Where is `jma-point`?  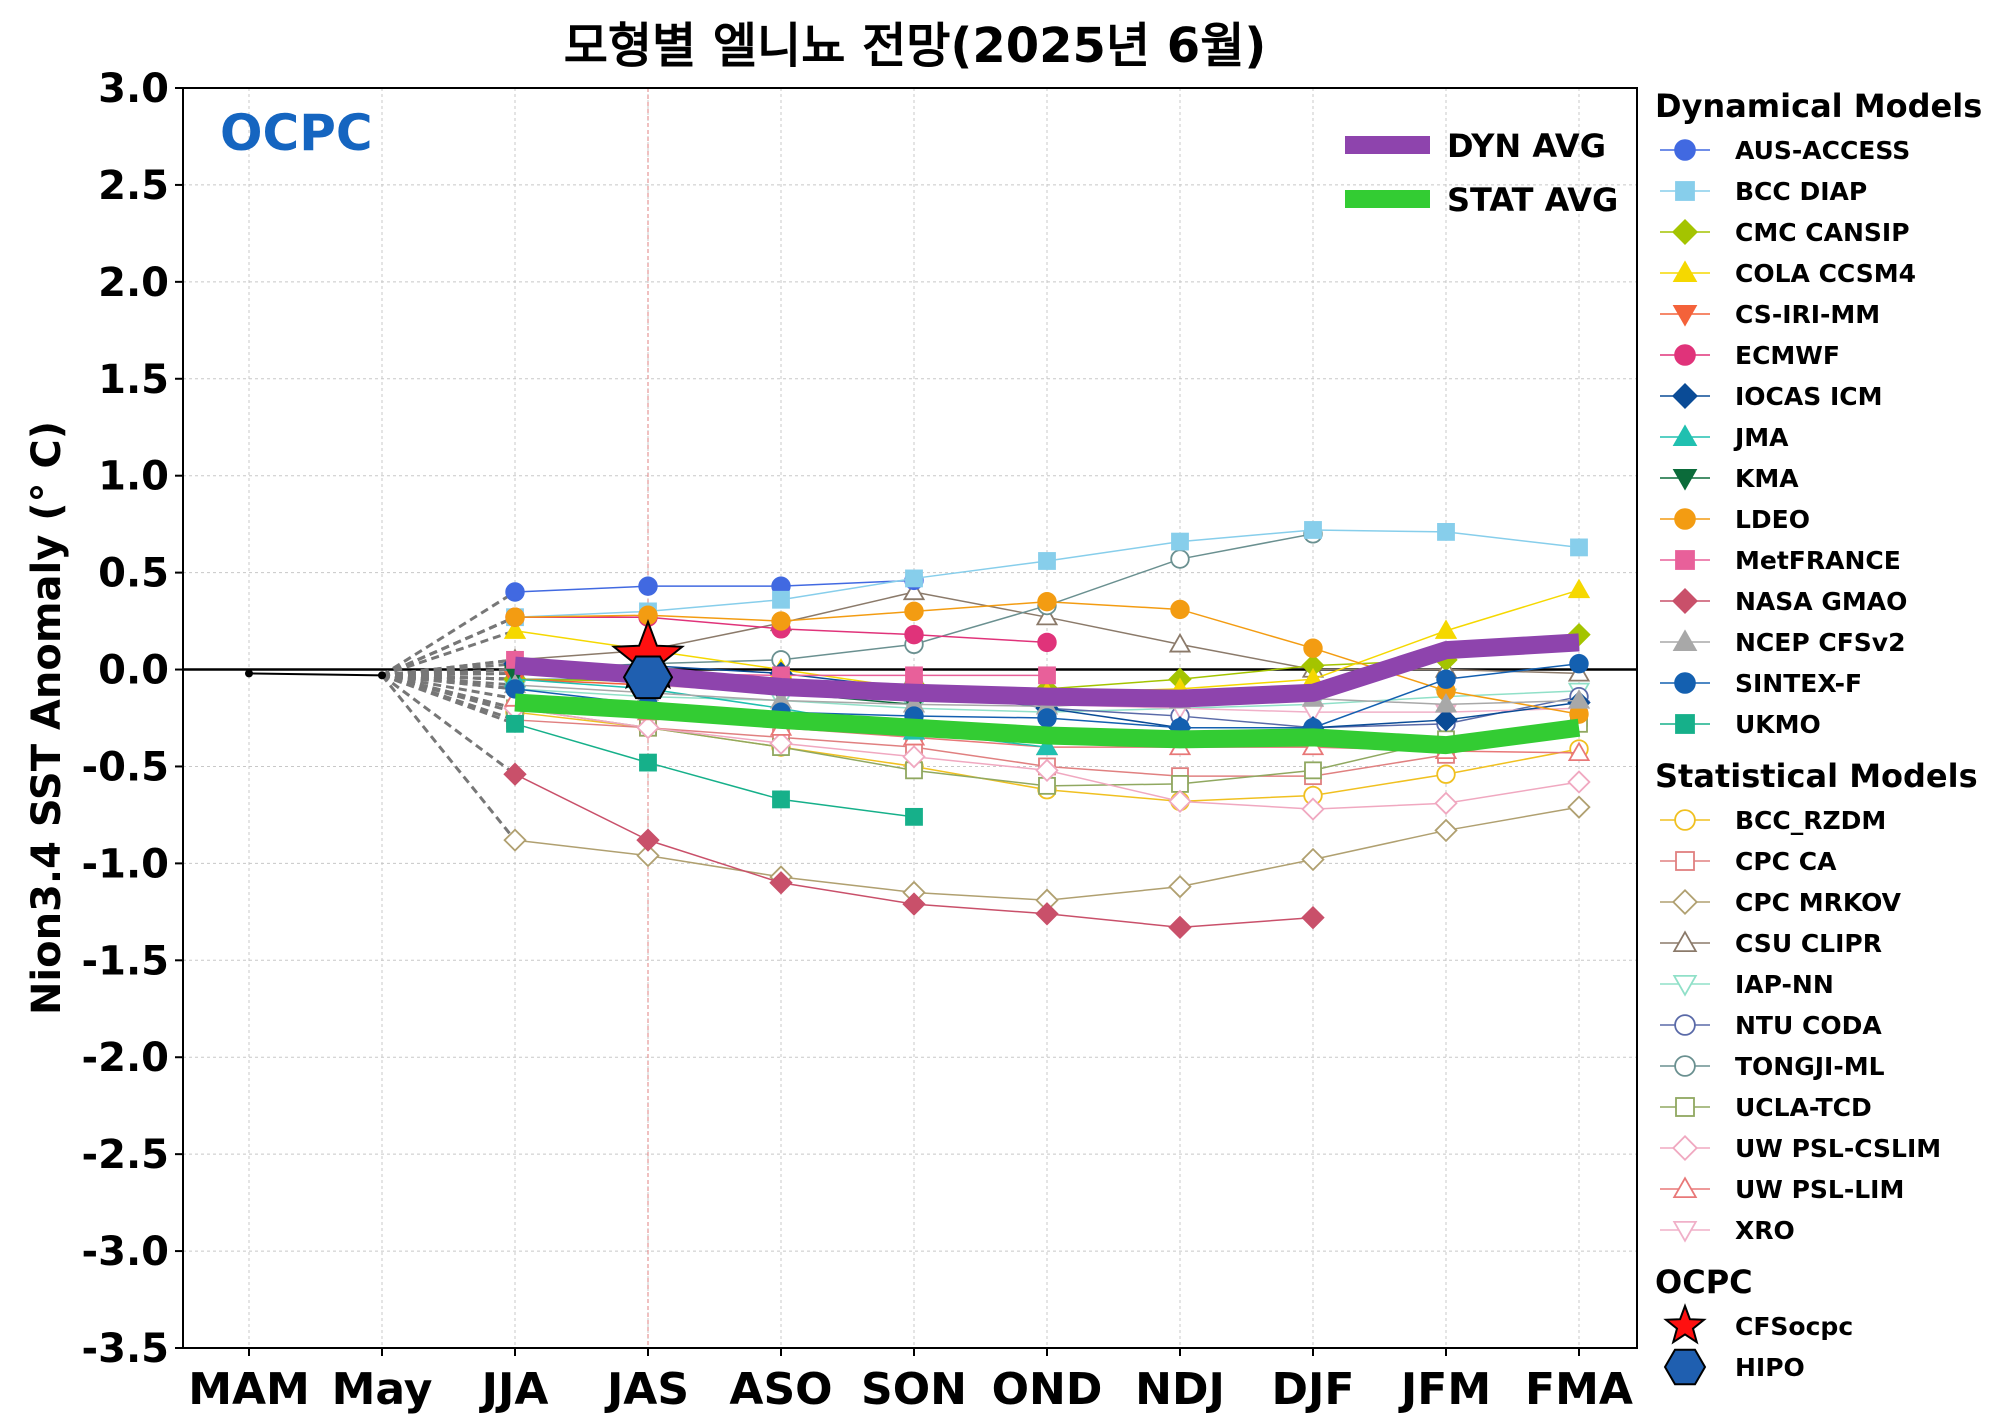 jma-point is located at coordinates (1047, 745).